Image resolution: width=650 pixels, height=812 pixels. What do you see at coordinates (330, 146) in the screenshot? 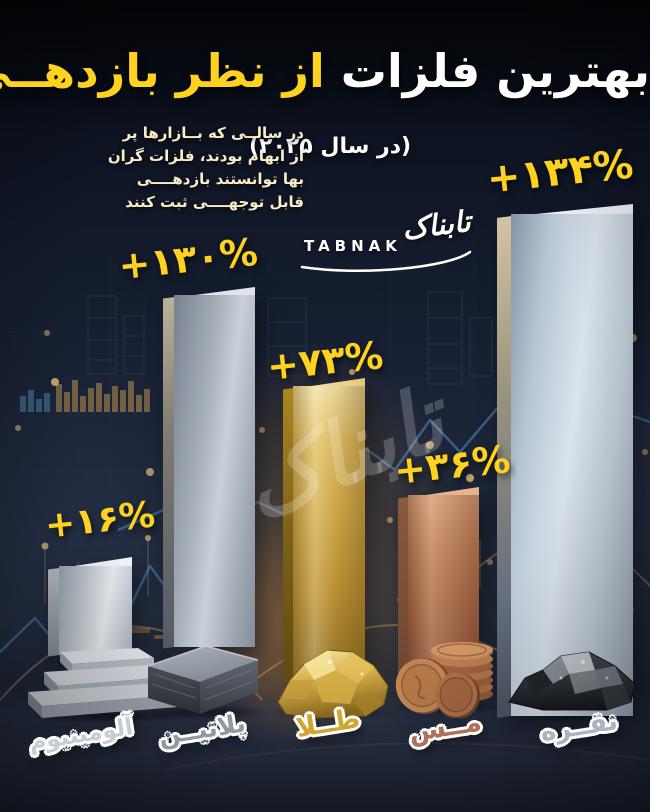
I see `subtitle-year: (در سال ۲۰۲۵)` at bounding box center [330, 146].